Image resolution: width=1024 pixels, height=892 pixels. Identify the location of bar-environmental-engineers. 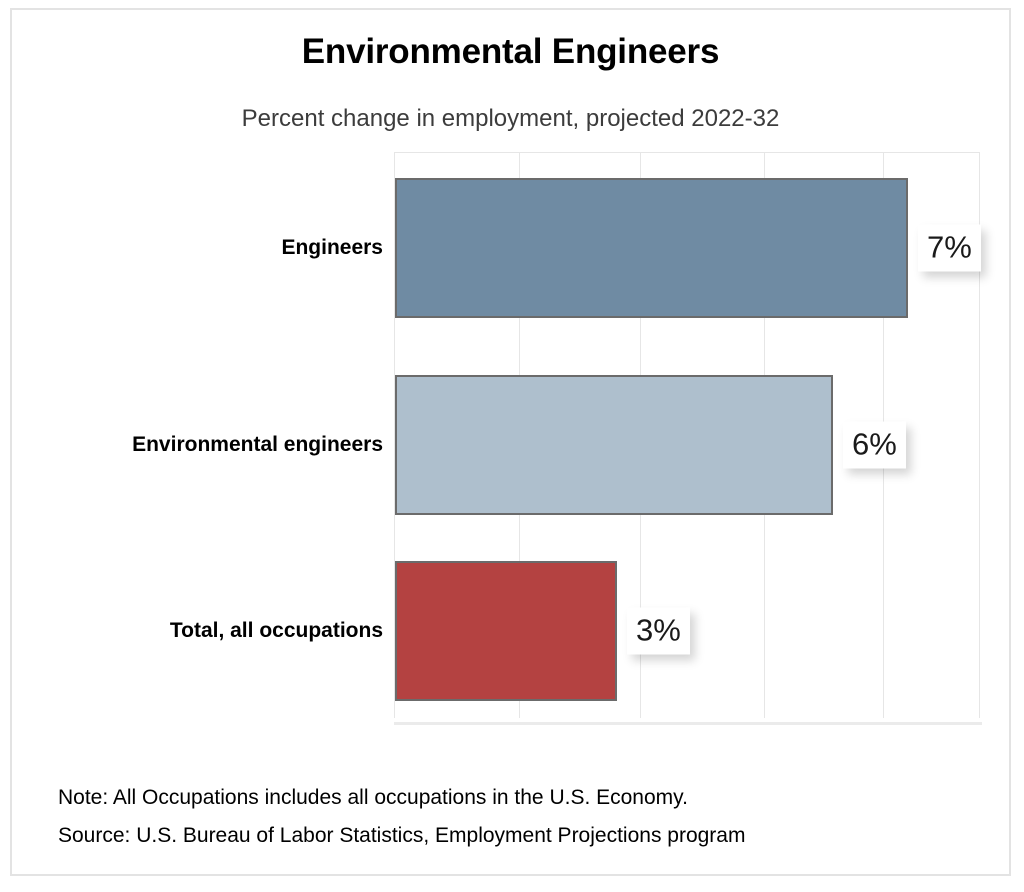
(614, 445).